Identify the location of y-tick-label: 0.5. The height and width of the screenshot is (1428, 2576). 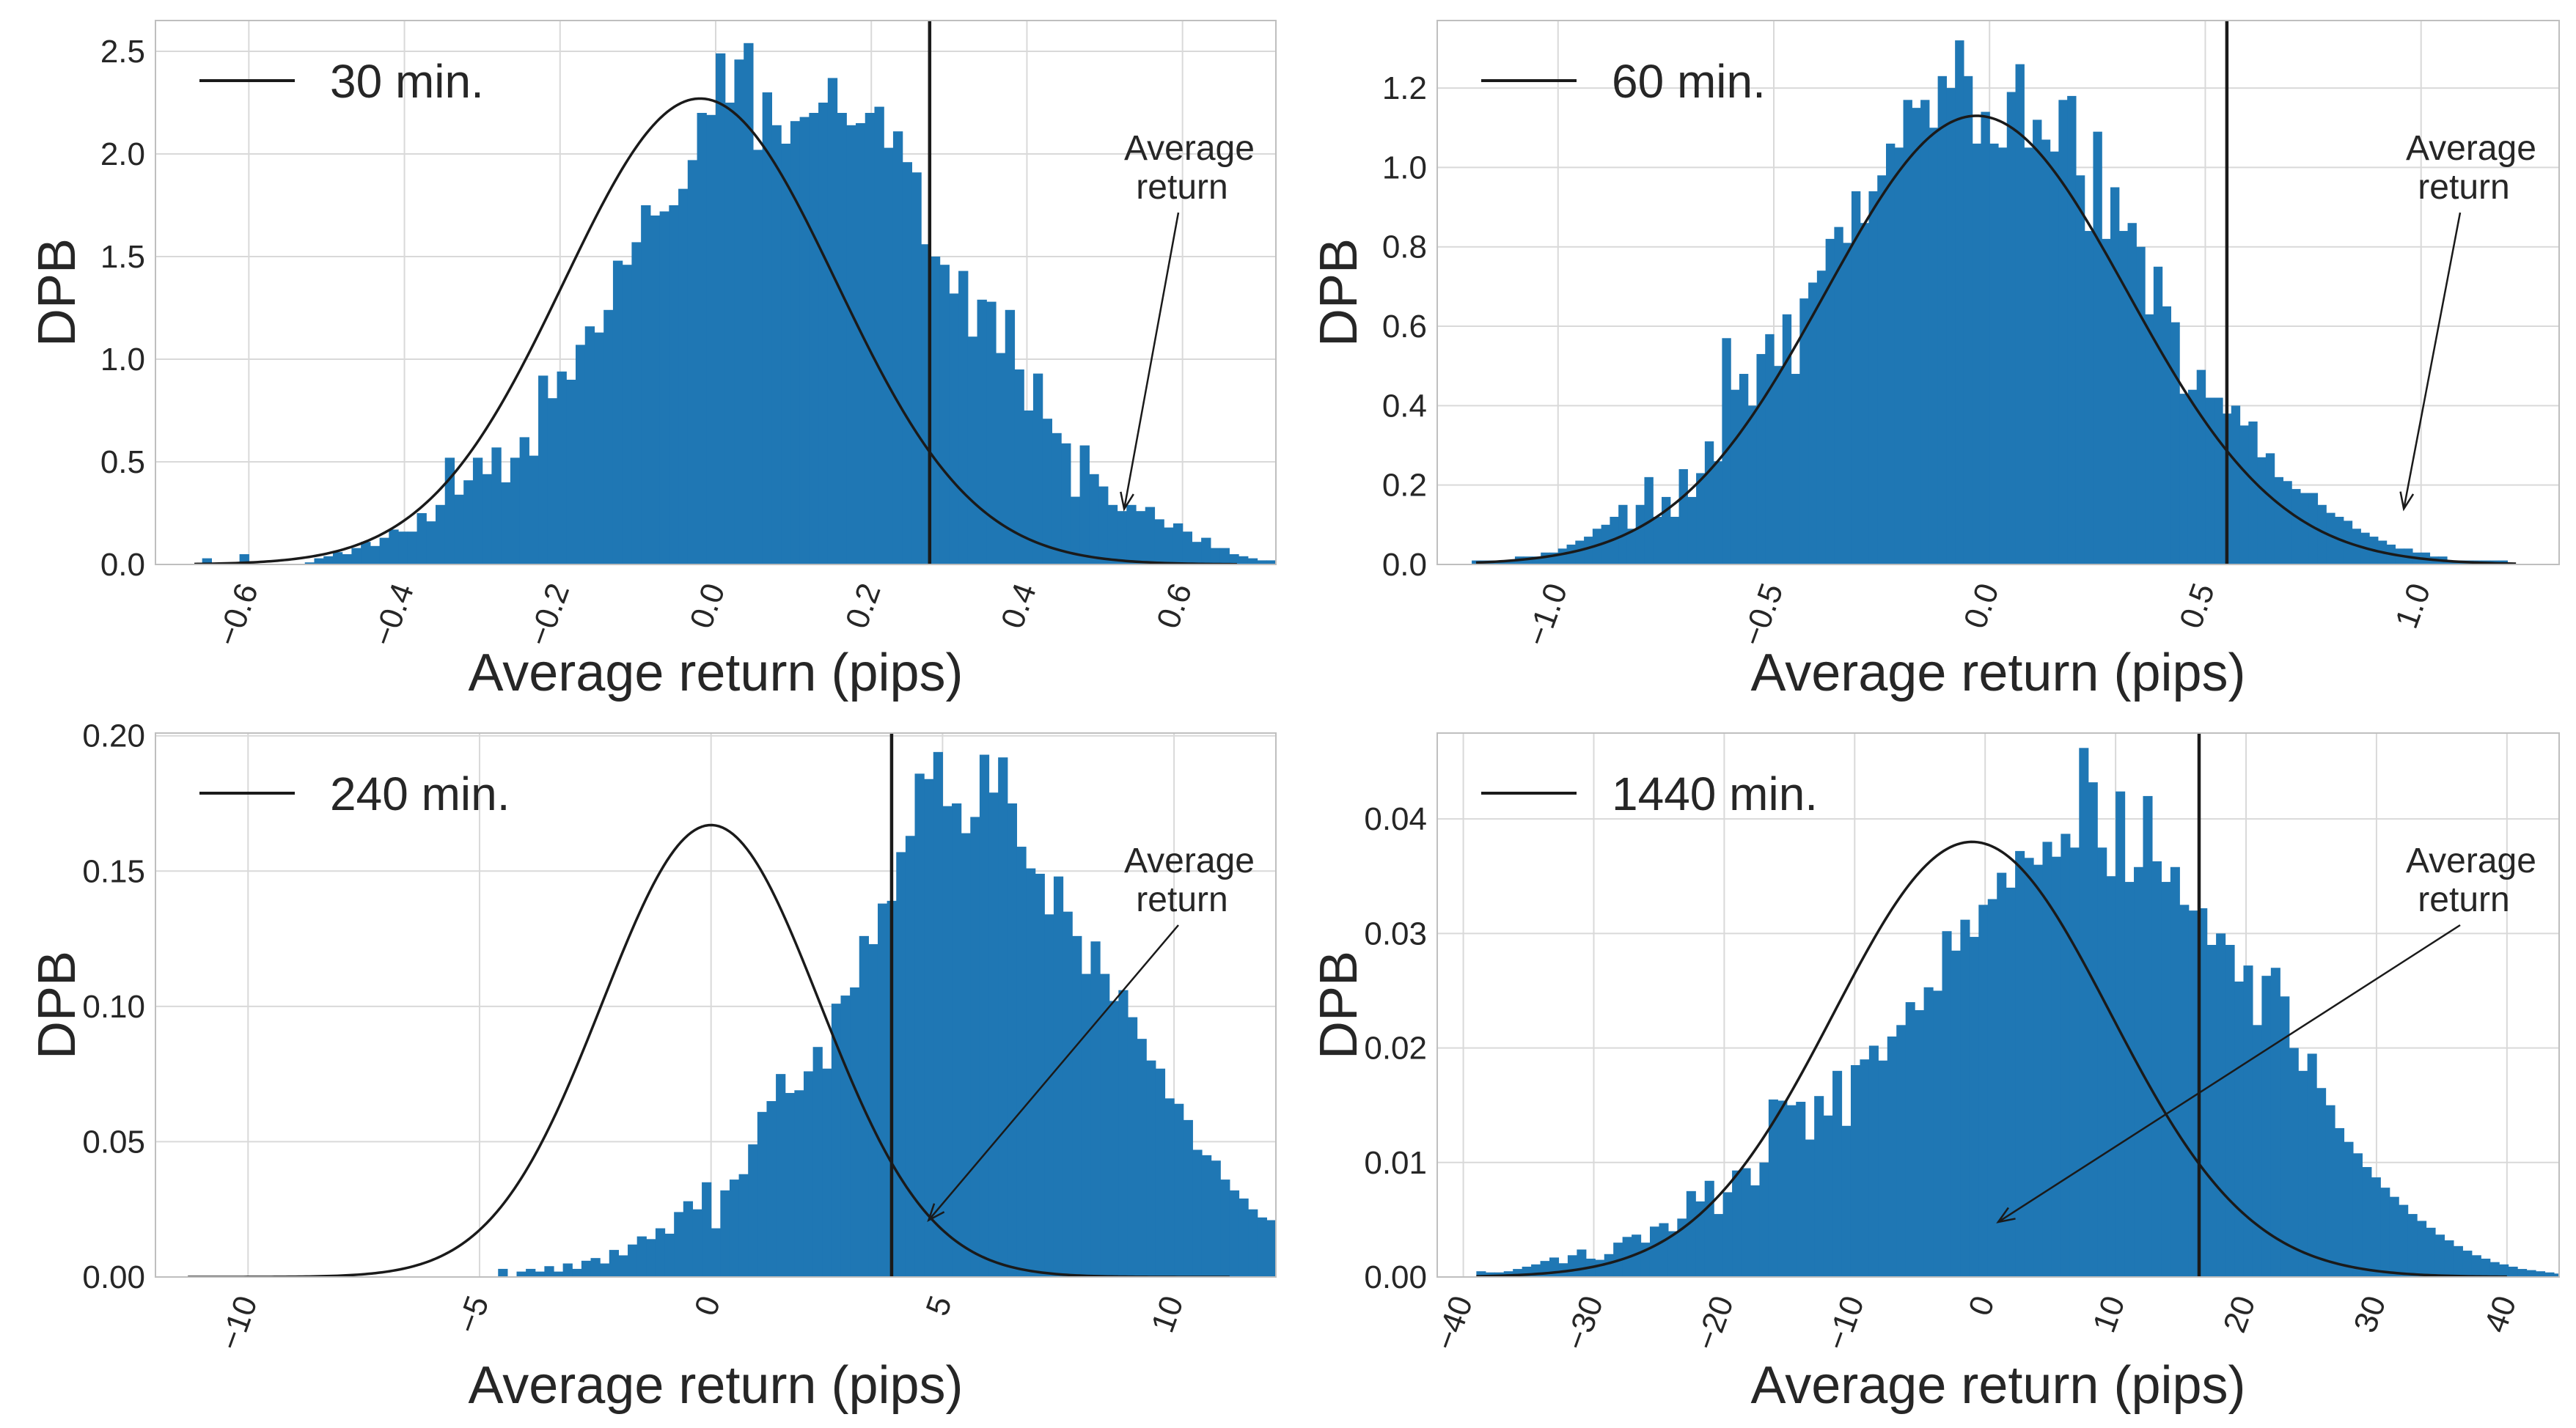
(123, 462).